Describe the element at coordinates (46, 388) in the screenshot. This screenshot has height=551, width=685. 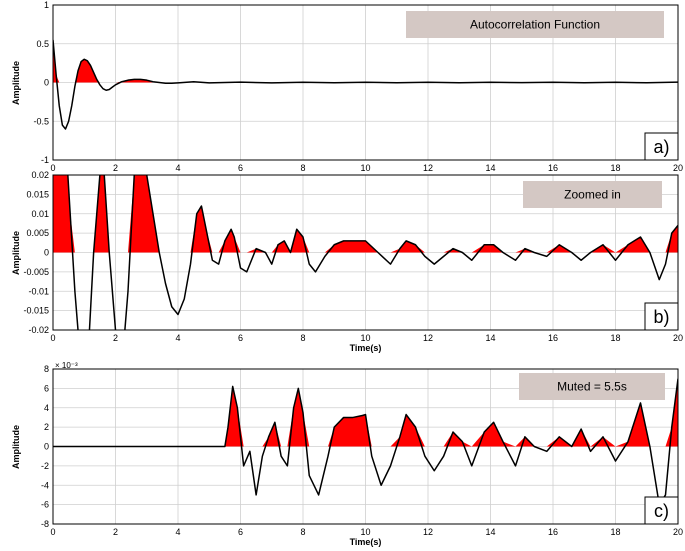
I see `y-tick-label: 6` at that location.